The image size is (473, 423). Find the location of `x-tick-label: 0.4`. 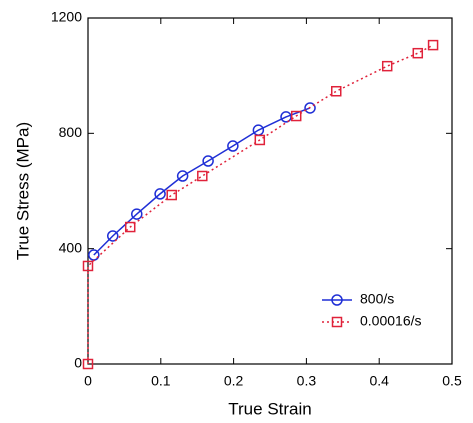

x-tick-label: 0.4 is located at coordinates (379, 381).